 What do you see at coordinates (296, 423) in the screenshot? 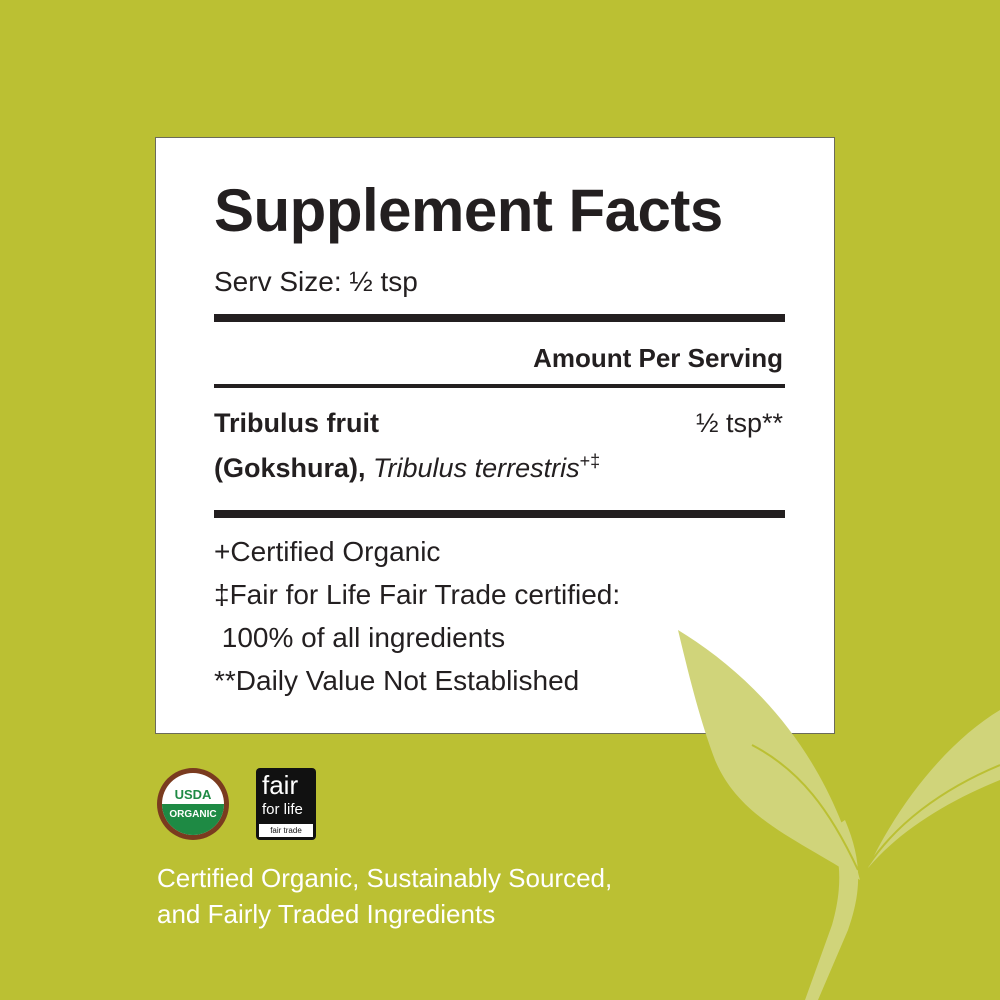
I see `ingredient-name: Tribulus fruit` at bounding box center [296, 423].